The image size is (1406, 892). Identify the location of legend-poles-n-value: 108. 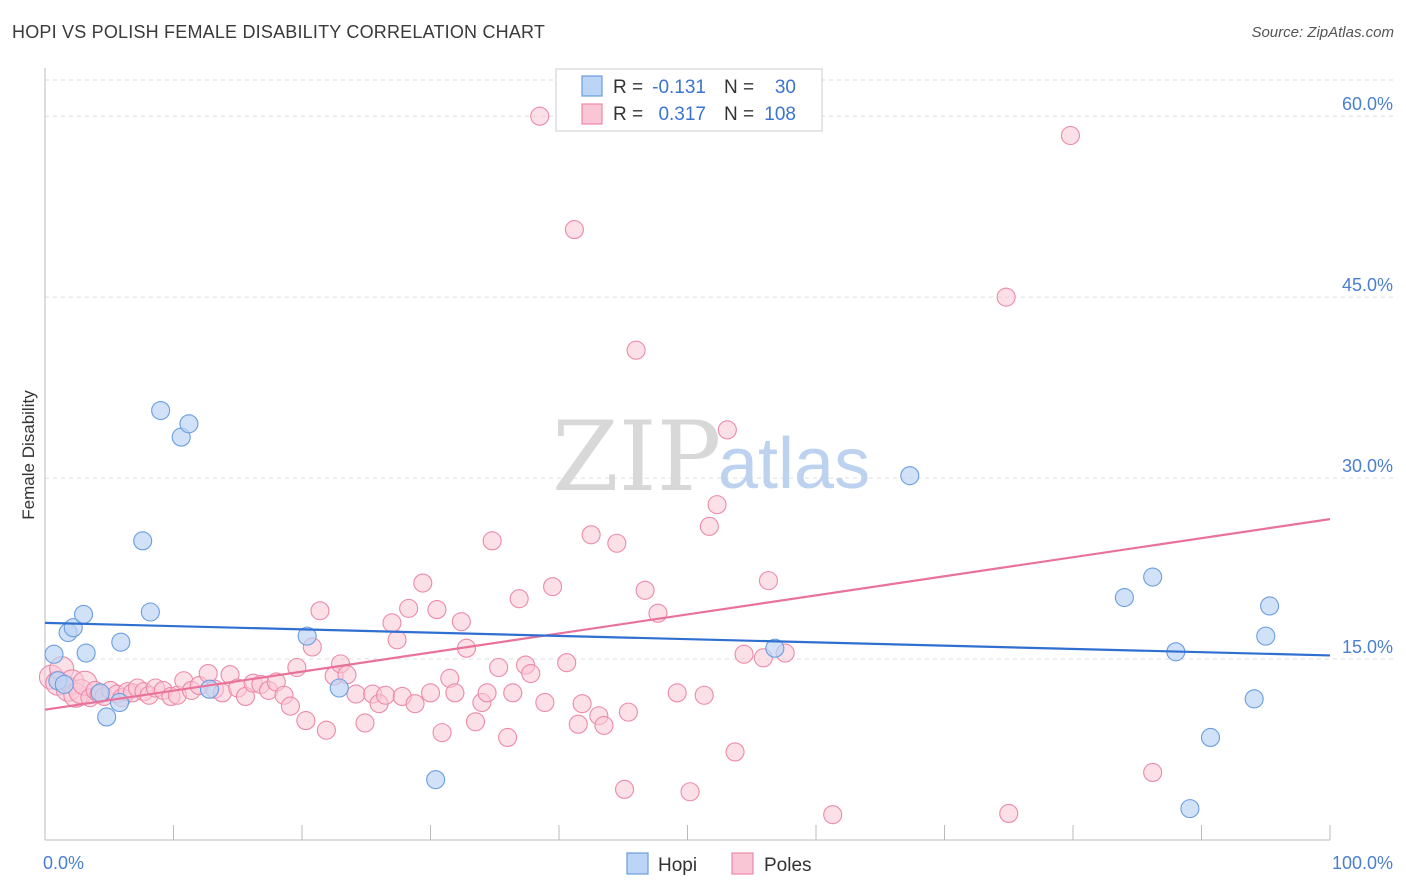
(780, 114).